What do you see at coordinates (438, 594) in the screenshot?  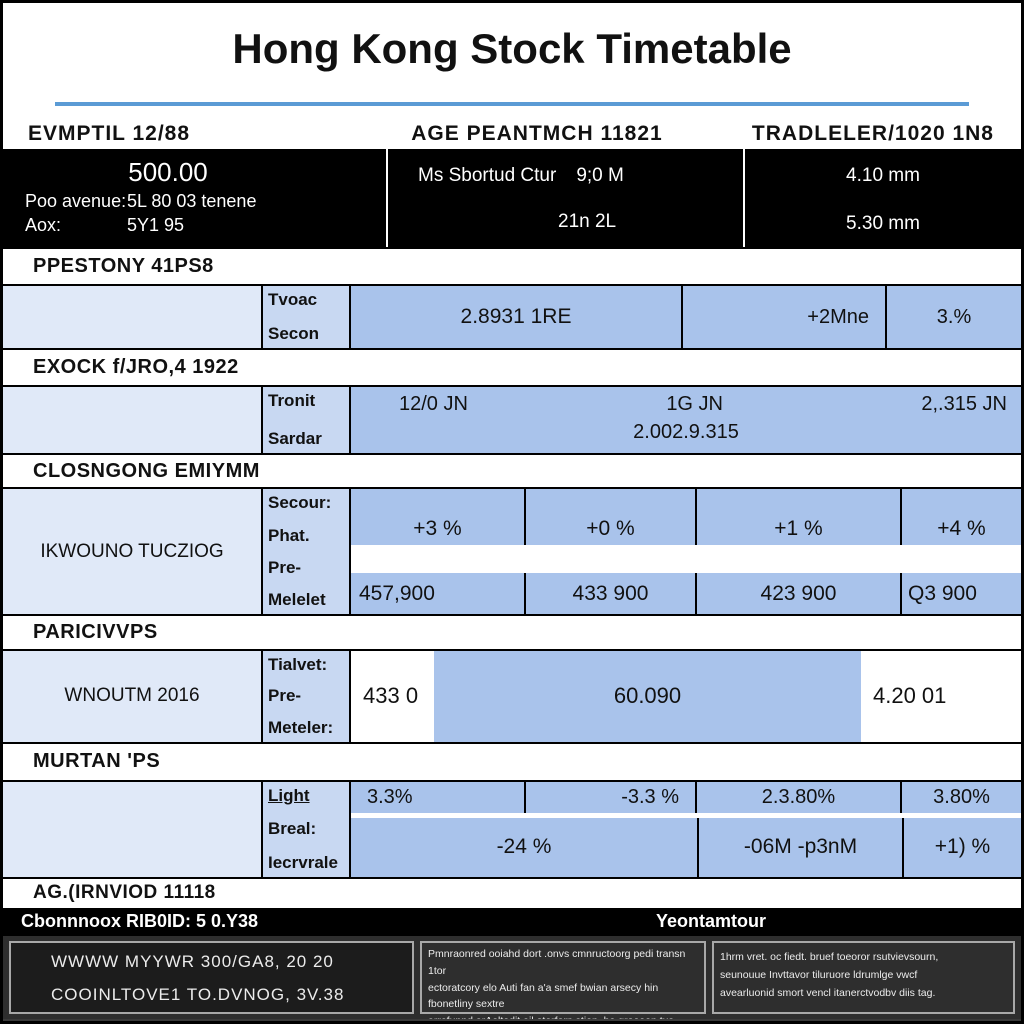 I see `section3-num-1: 457,900` at bounding box center [438, 594].